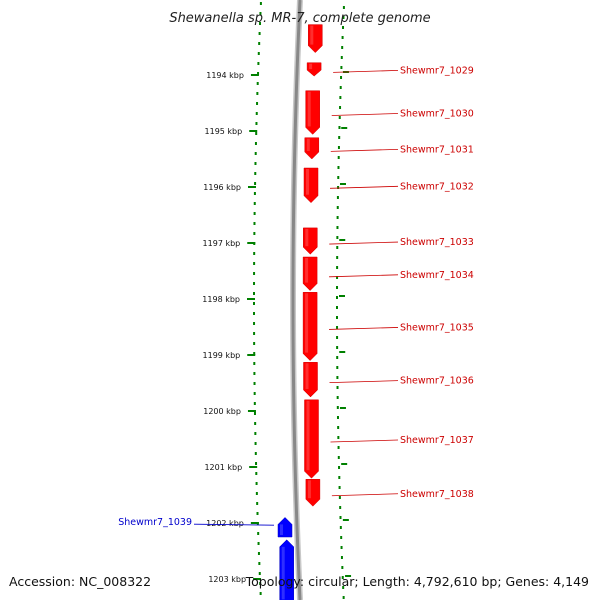  Describe the element at coordinates (437, 114) in the screenshot. I see `gene-label: Shewmr7_1030` at that location.